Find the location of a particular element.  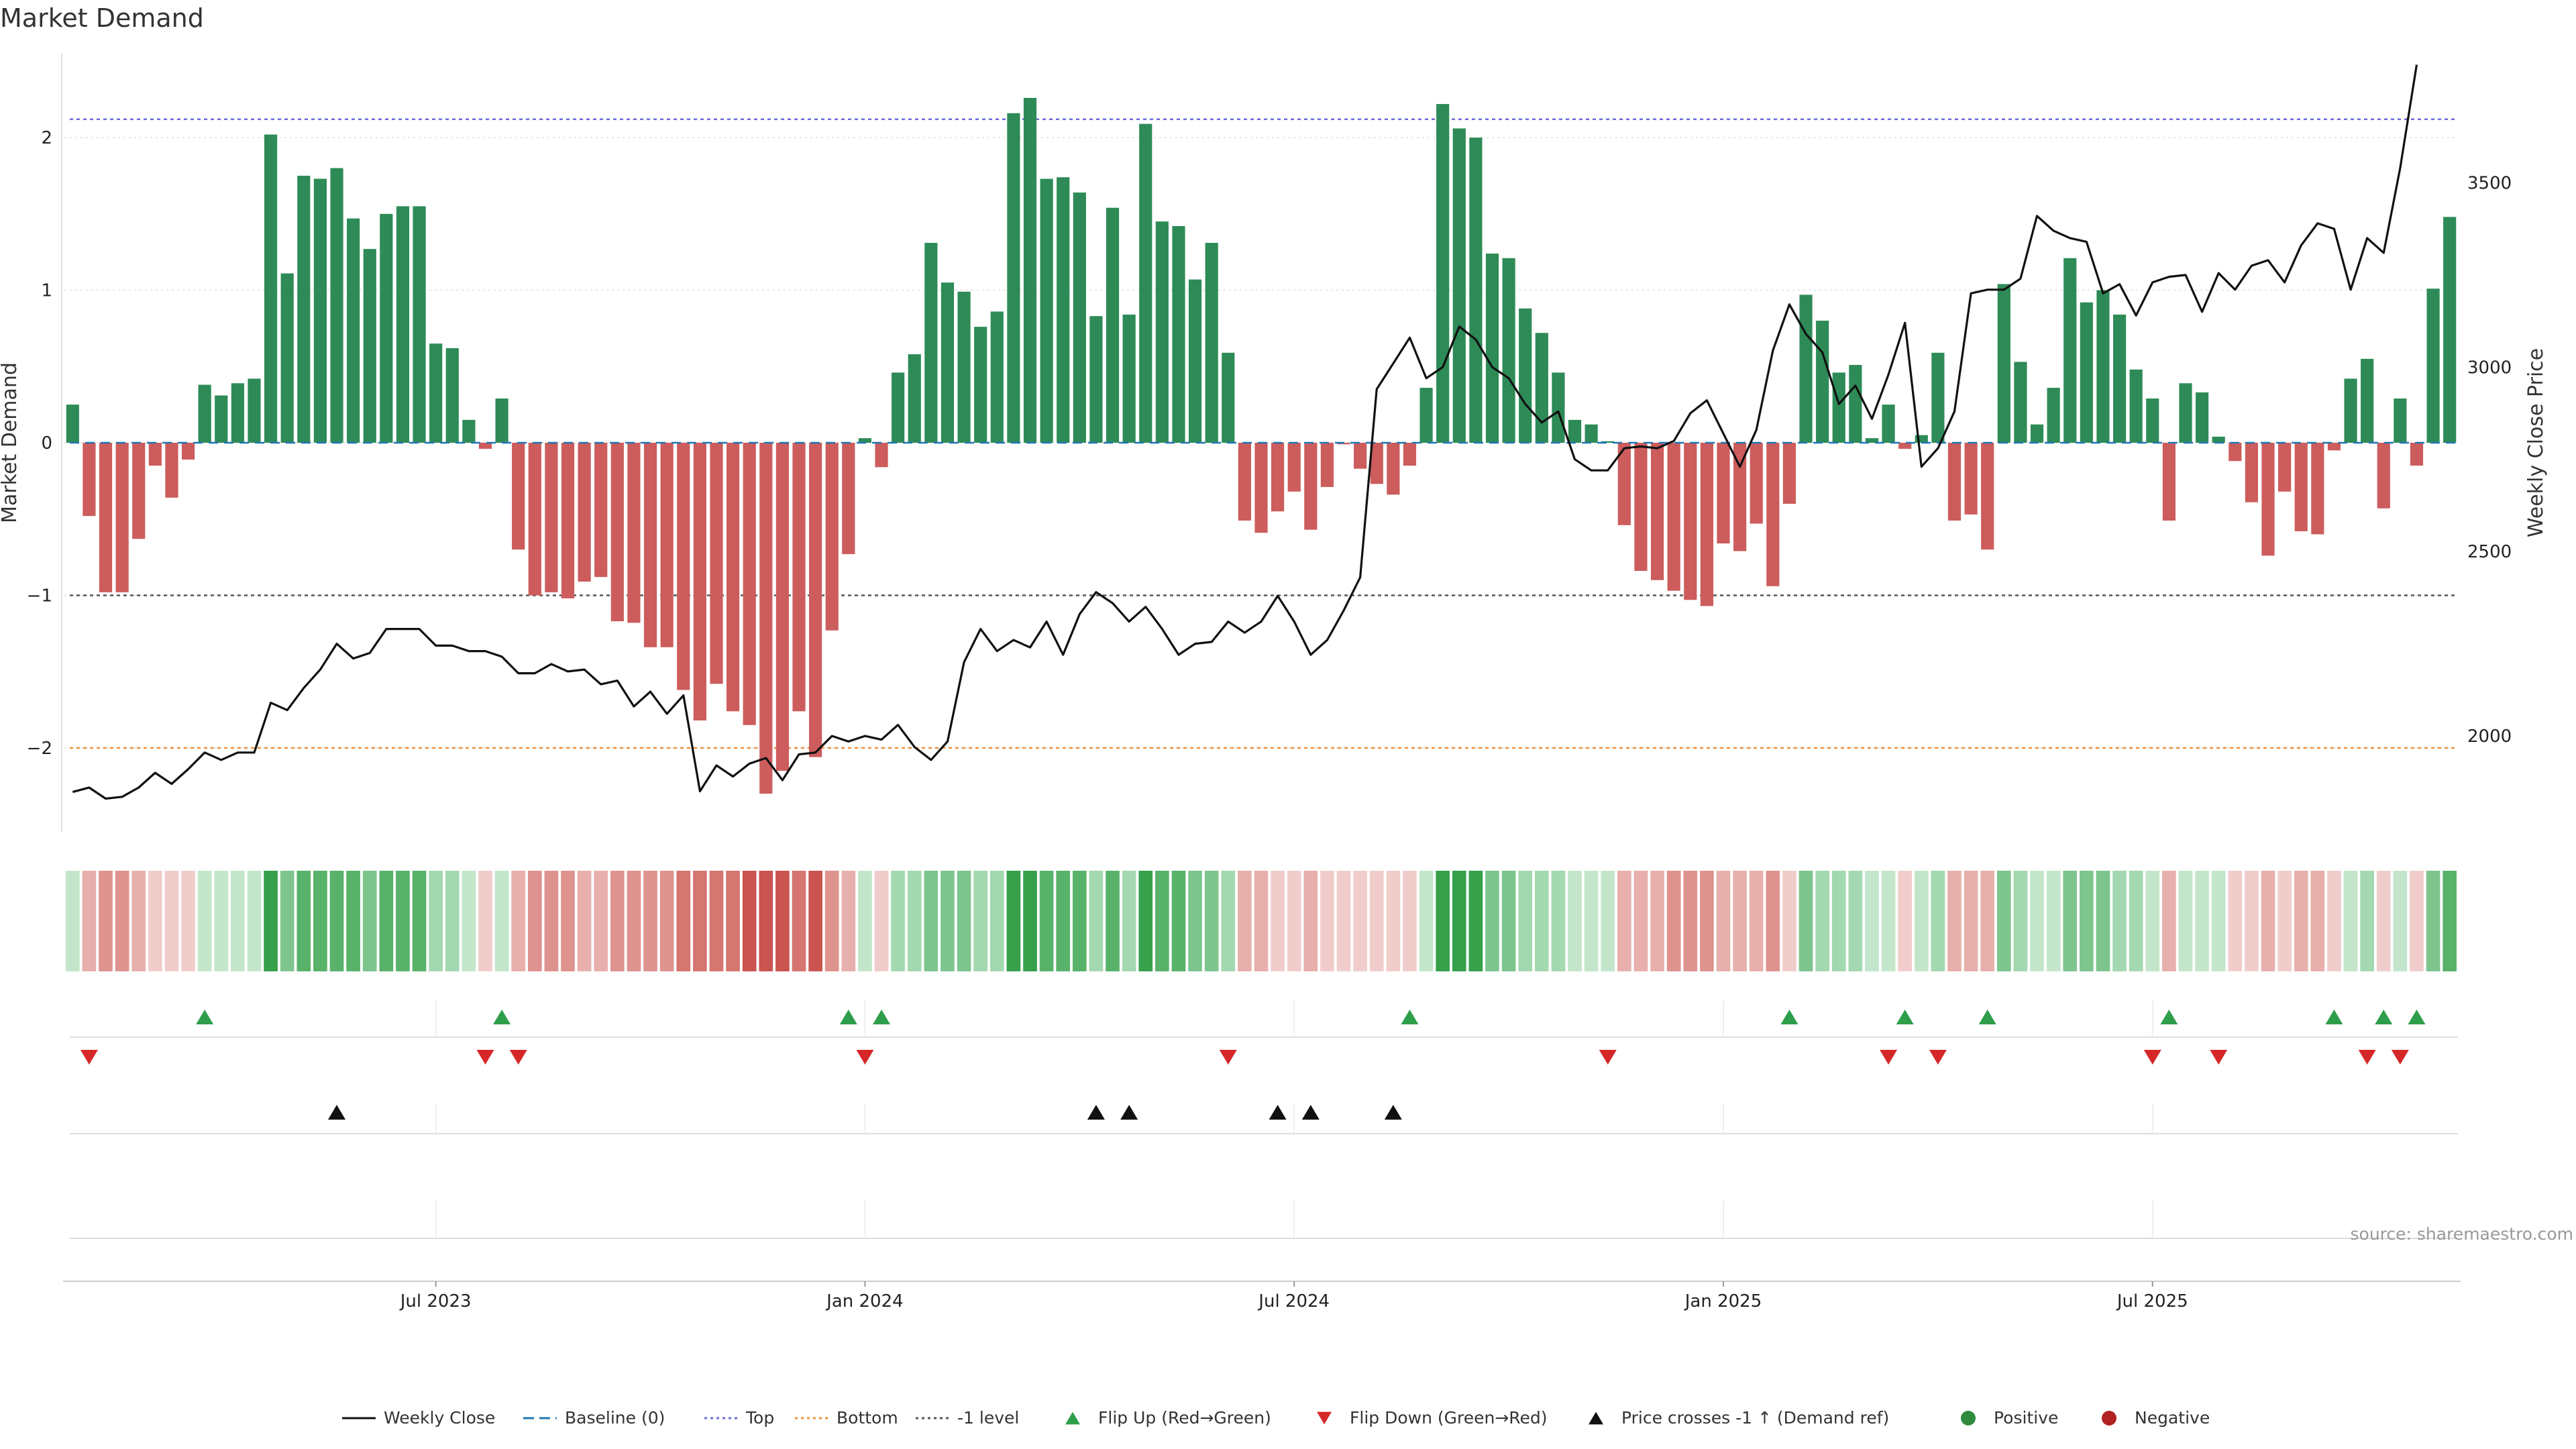

x-tick-label: Jan 2025 is located at coordinates (1723, 1301).